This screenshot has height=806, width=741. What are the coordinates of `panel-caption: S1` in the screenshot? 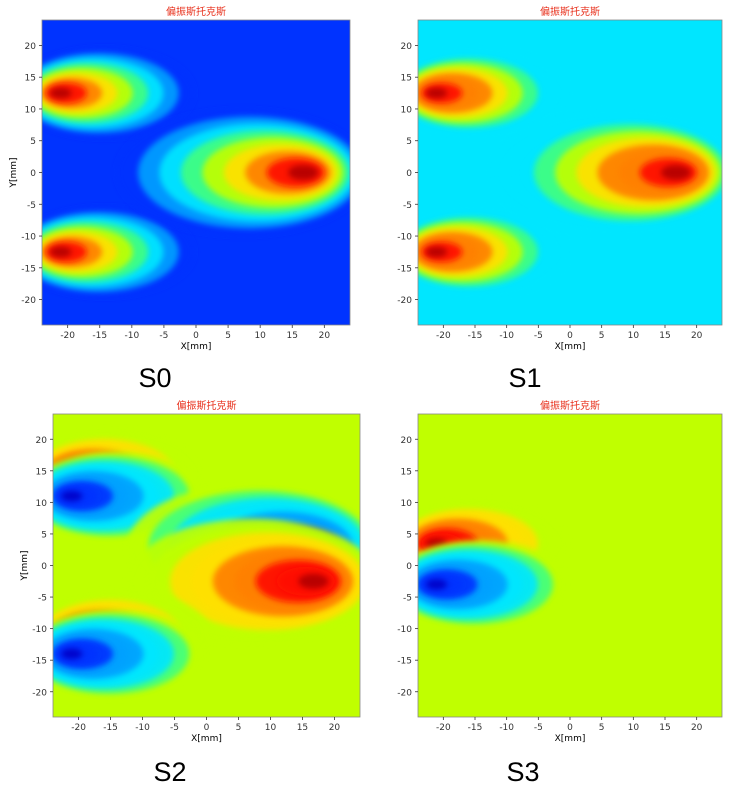 It's located at (525, 378).